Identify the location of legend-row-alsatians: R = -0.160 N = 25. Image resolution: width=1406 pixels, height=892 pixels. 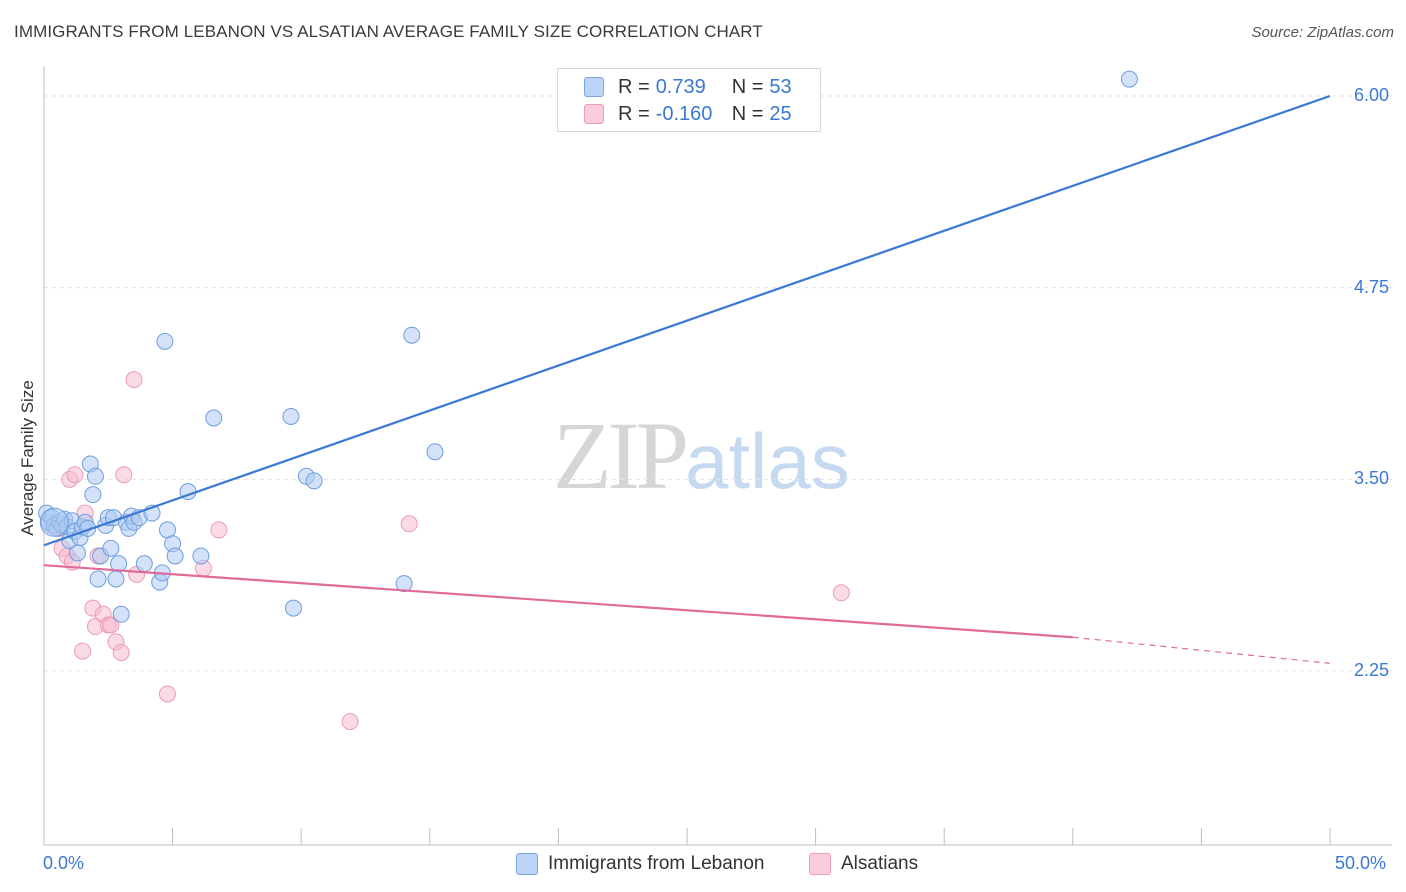
(688, 114).